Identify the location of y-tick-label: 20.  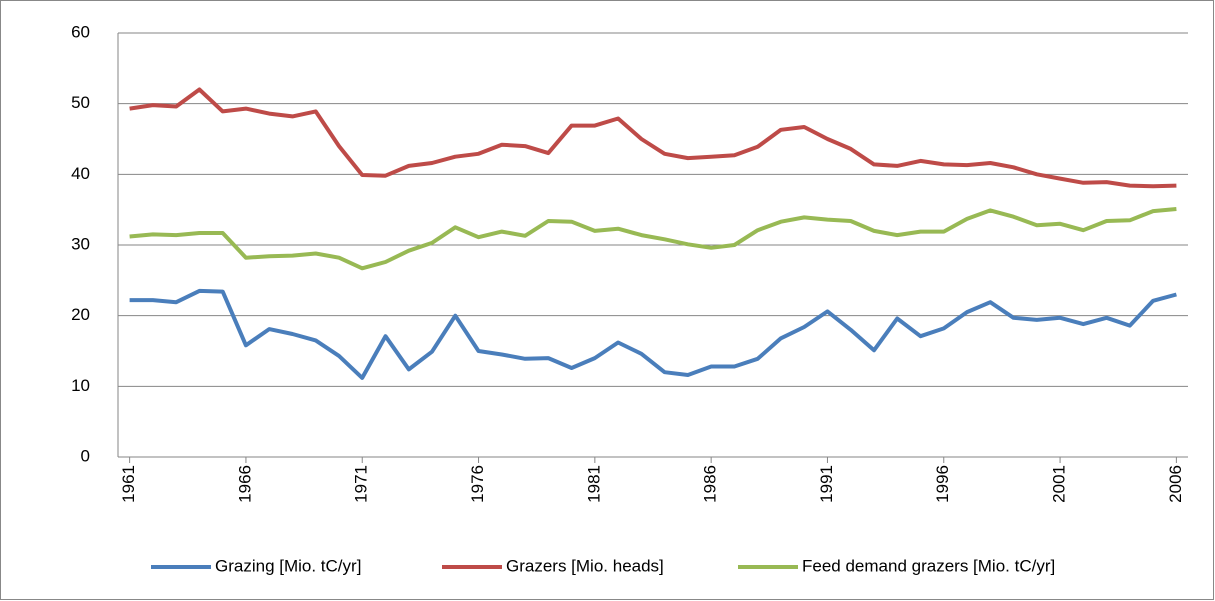
(80, 314).